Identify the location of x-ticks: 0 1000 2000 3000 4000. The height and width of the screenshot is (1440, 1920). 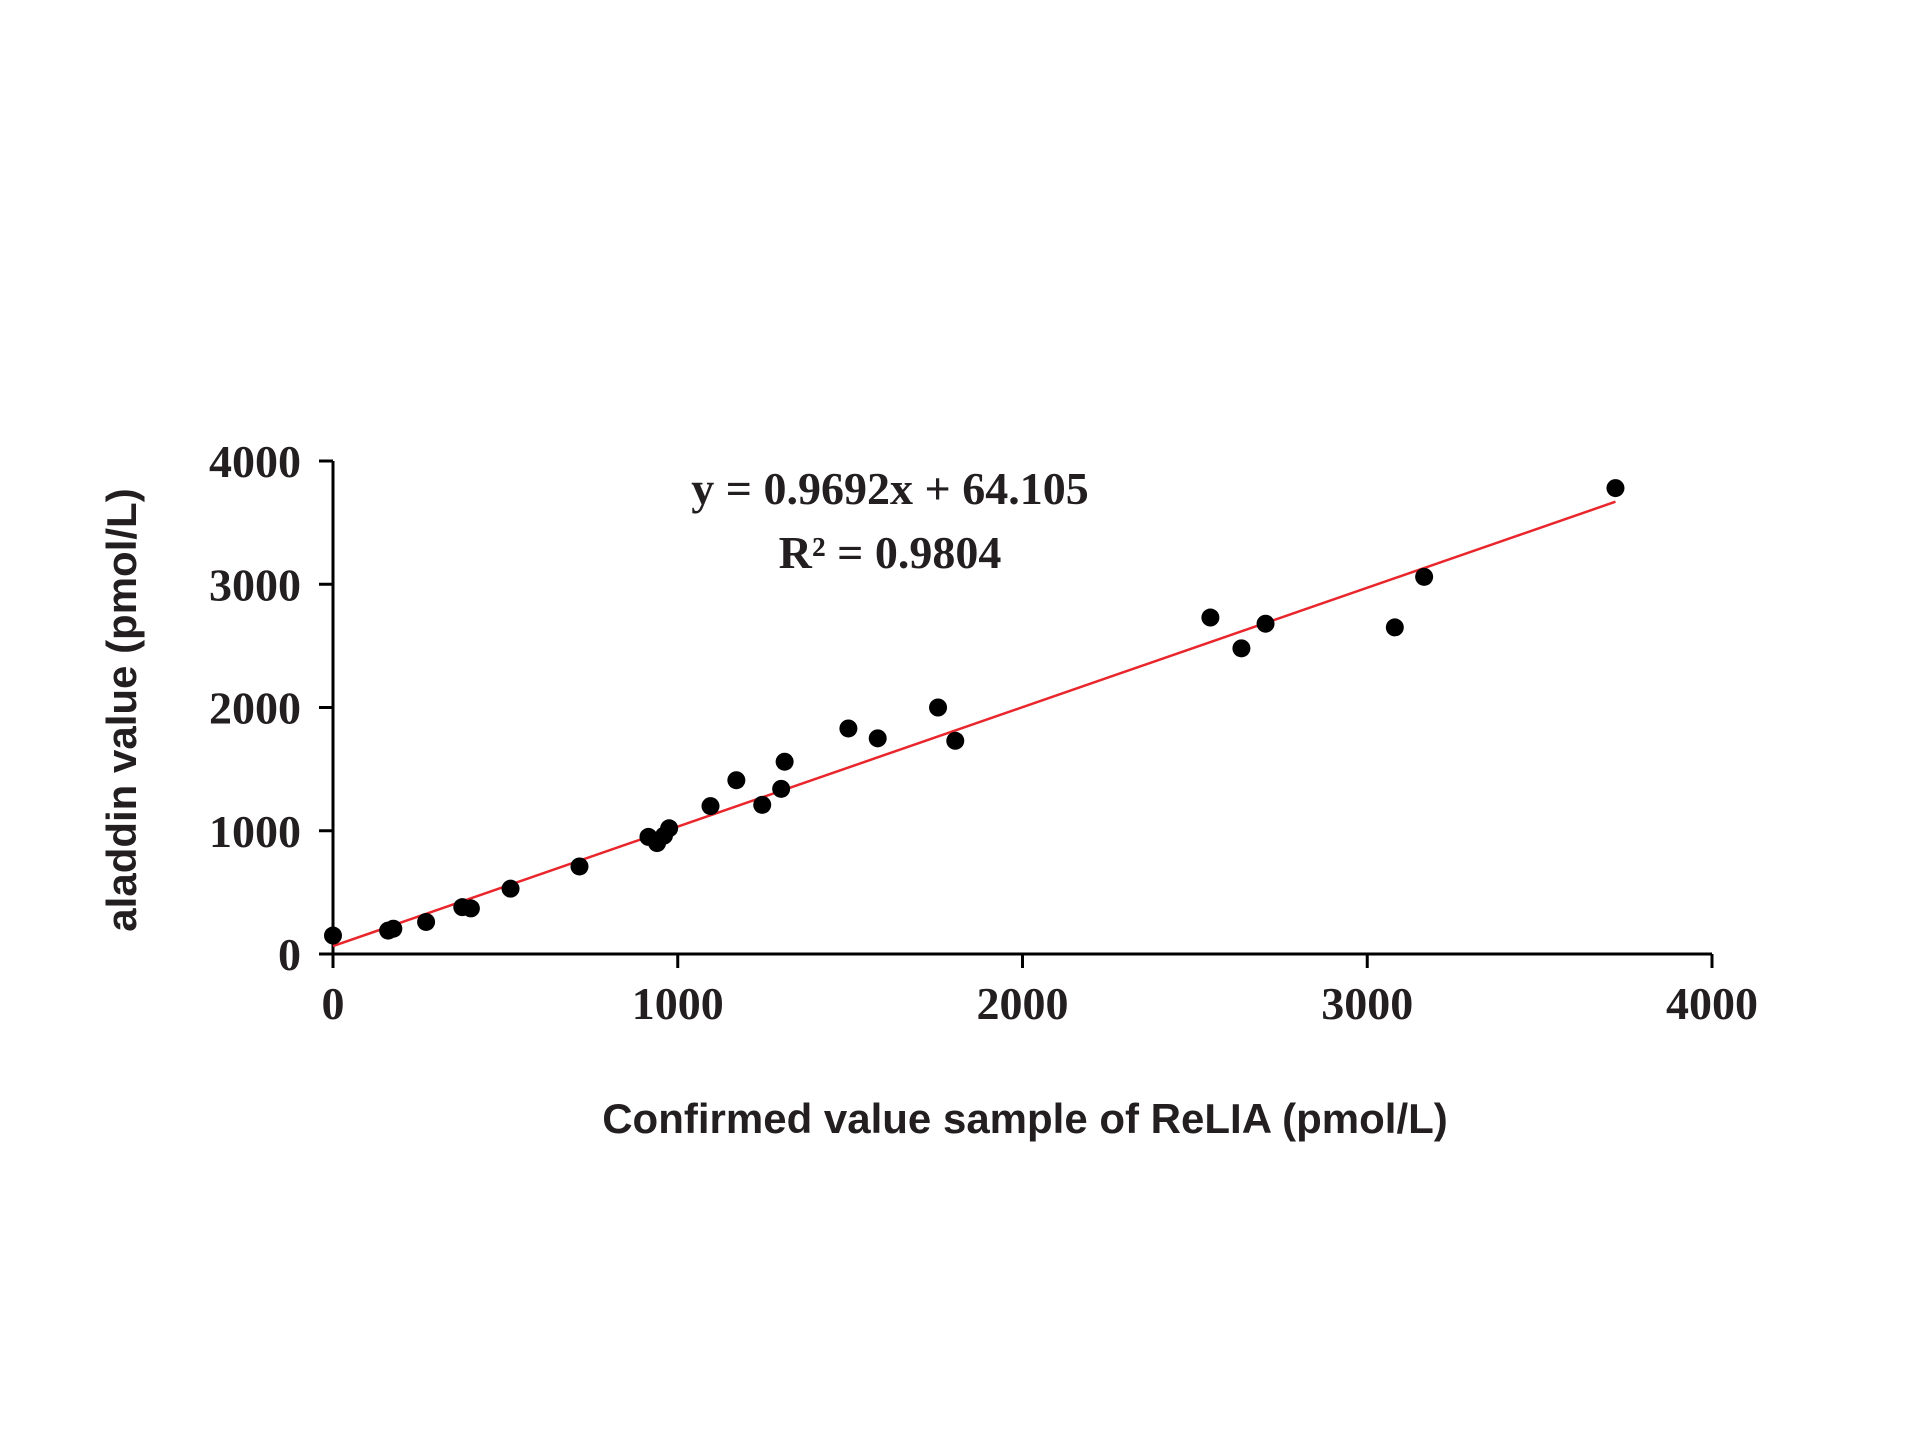
(1040, 991).